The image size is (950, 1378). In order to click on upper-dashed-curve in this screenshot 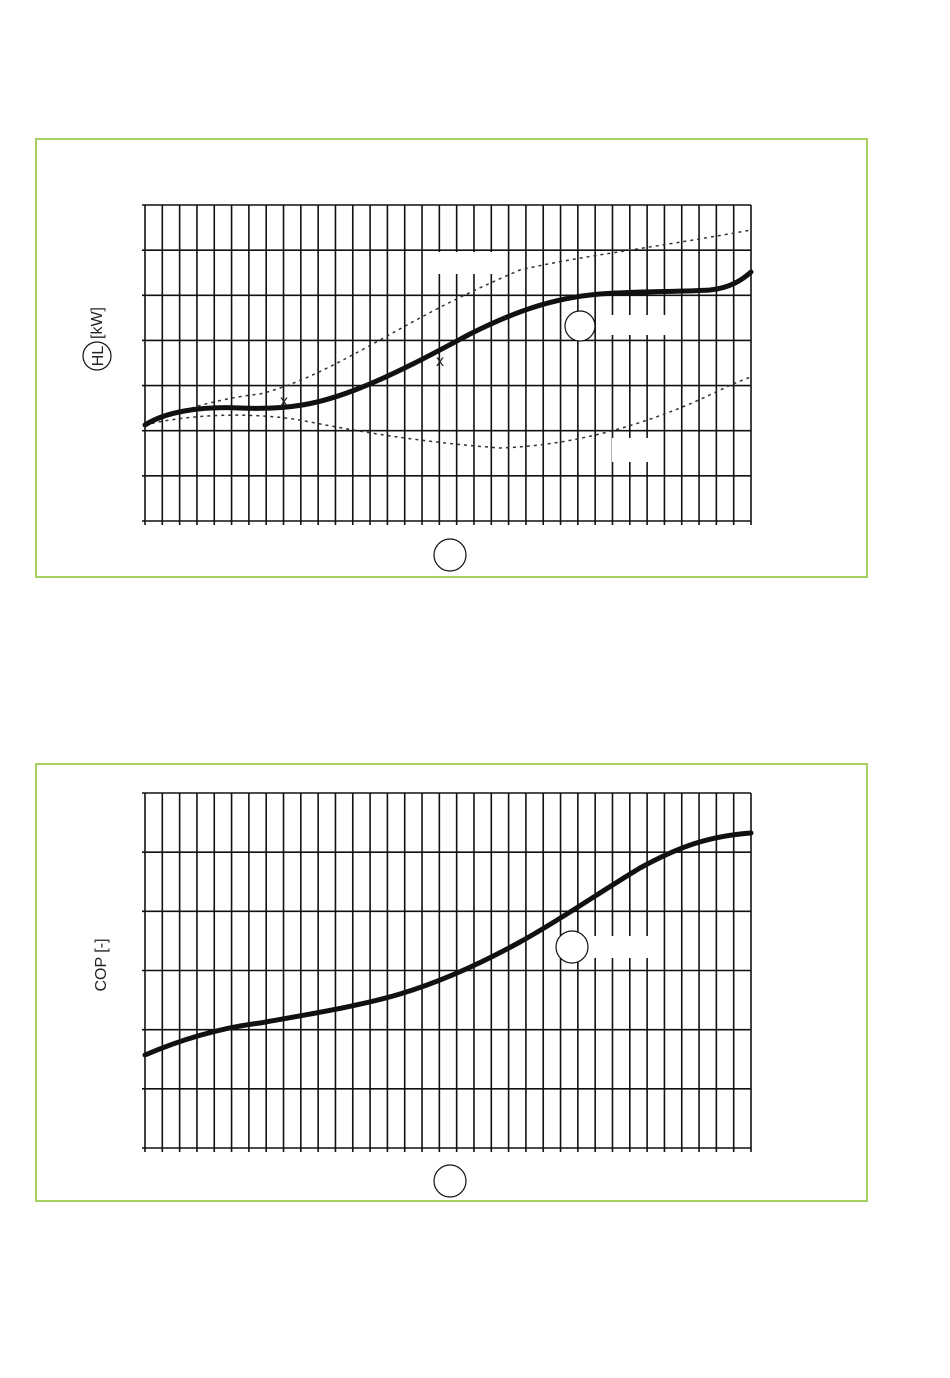, I will do `click(448, 327)`.